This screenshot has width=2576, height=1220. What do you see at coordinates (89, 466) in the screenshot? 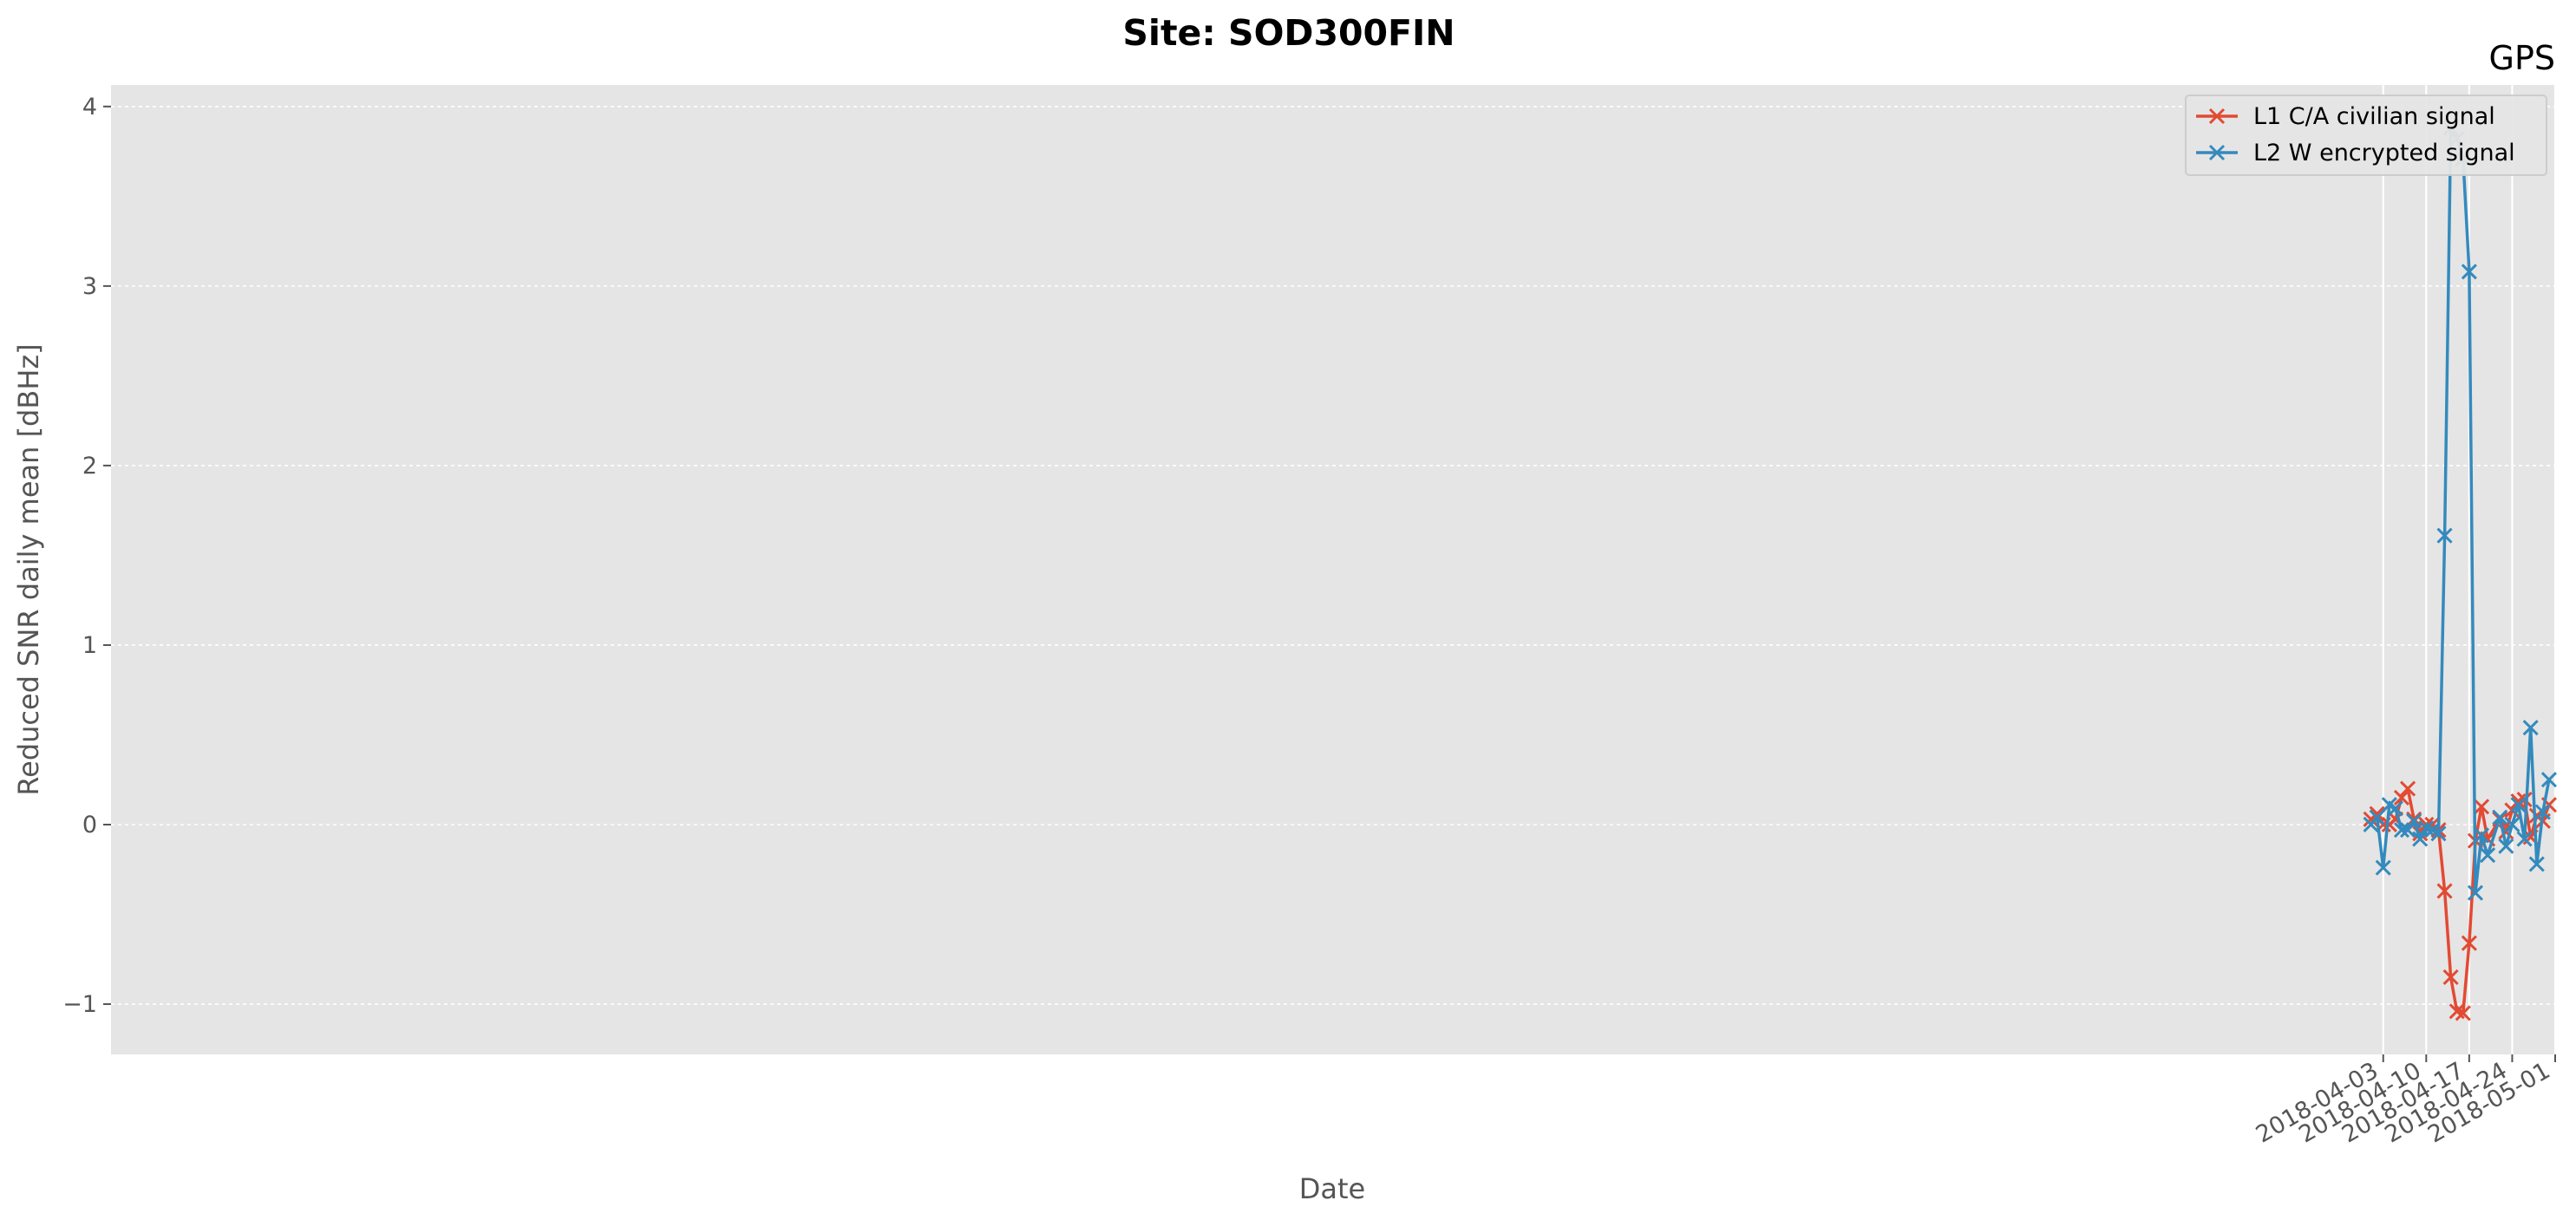
I see `y-tick-label: 2` at bounding box center [89, 466].